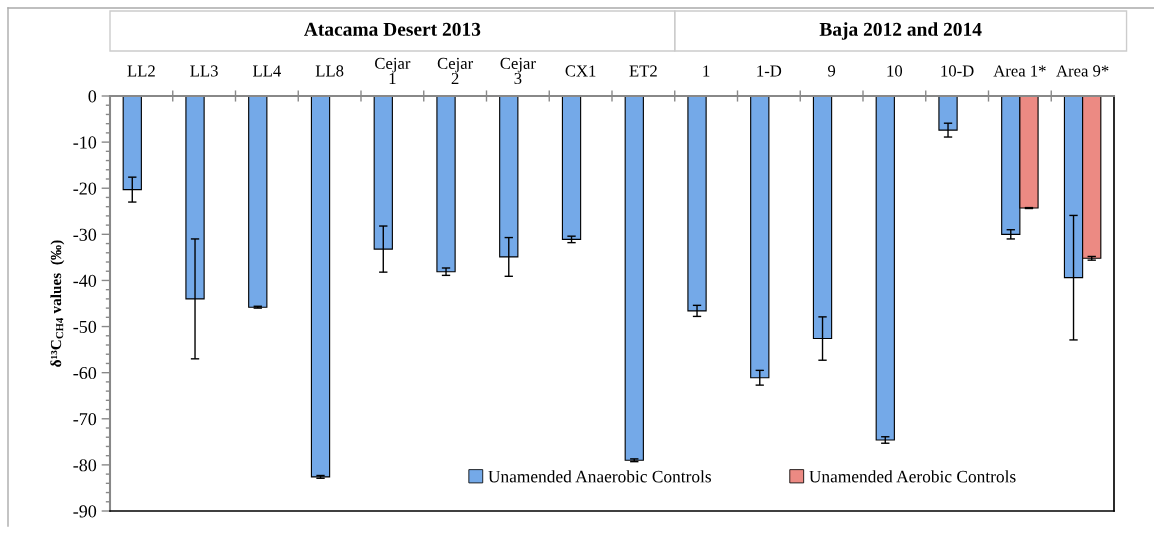 This screenshot has height=534, width=1154. What do you see at coordinates (1019, 71) in the screenshot?
I see `x-tick-label: Area 1*` at bounding box center [1019, 71].